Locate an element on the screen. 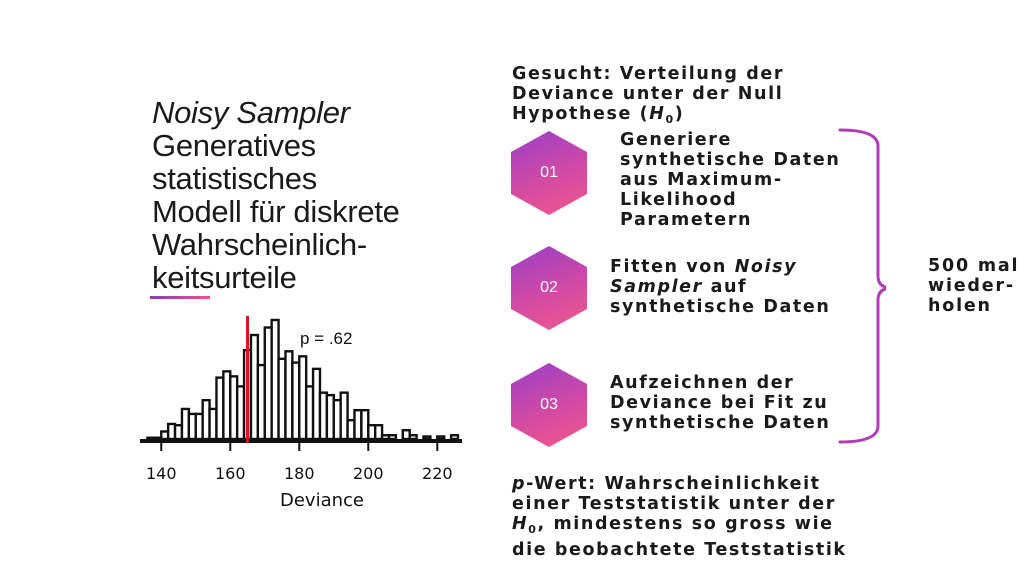 The height and width of the screenshot is (576, 1024). gesucht-line: Hypothese (H0) is located at coordinates (598, 115).